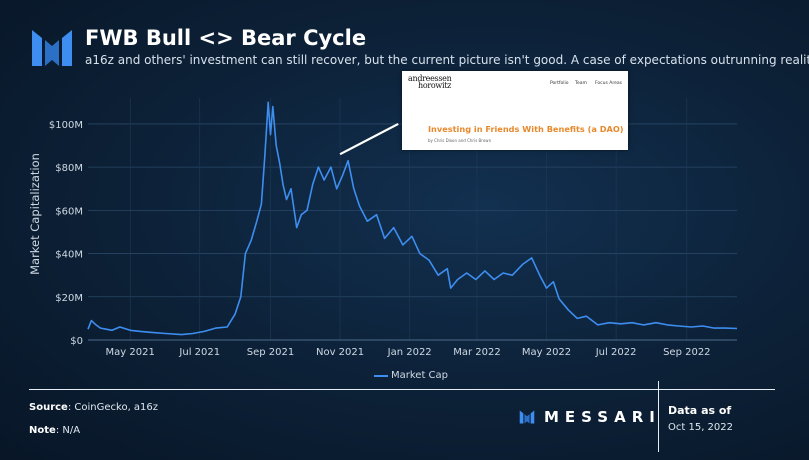  I want to click on data-as-of-date: Oct 15, 2022, so click(700, 427).